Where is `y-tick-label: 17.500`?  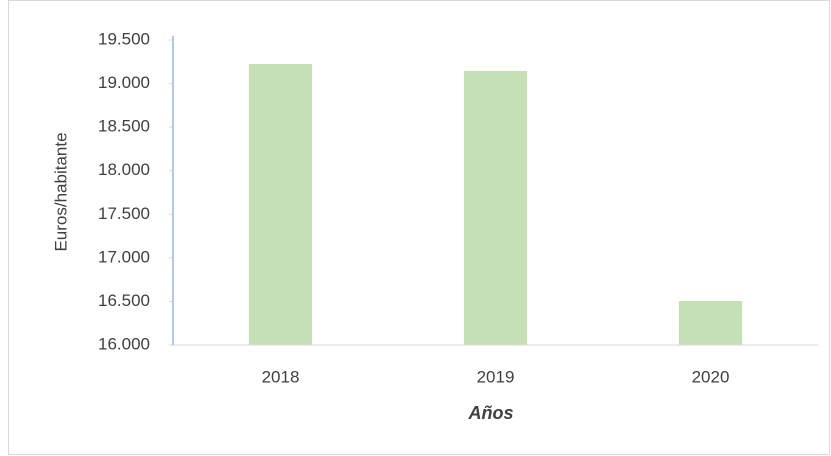 y-tick-label: 17.500 is located at coordinates (124, 213).